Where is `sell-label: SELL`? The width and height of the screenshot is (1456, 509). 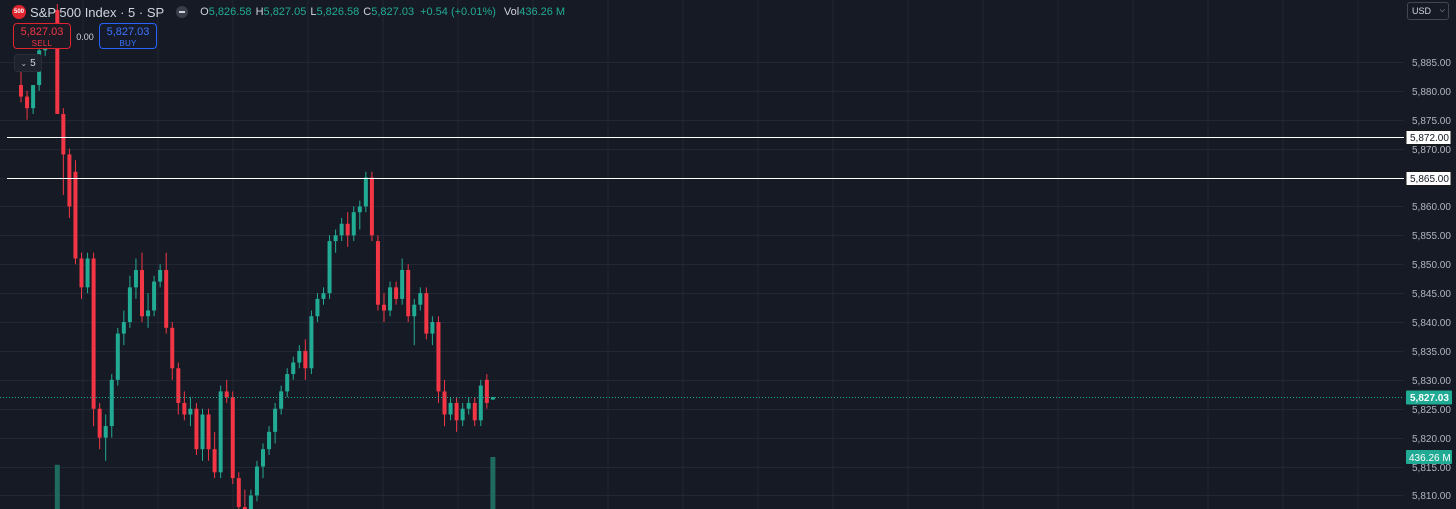
sell-label: SELL is located at coordinates (42, 43).